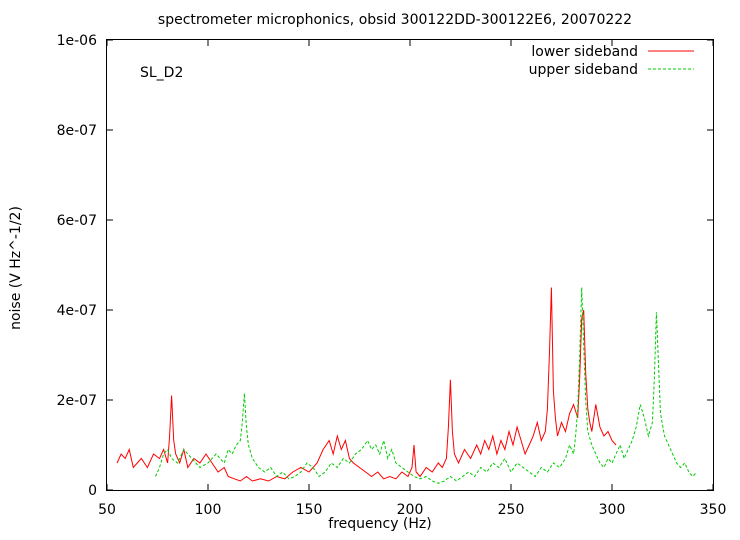 This screenshot has width=740, height=540. Describe the element at coordinates (309, 510) in the screenshot. I see `x-tick-label: 150` at that location.